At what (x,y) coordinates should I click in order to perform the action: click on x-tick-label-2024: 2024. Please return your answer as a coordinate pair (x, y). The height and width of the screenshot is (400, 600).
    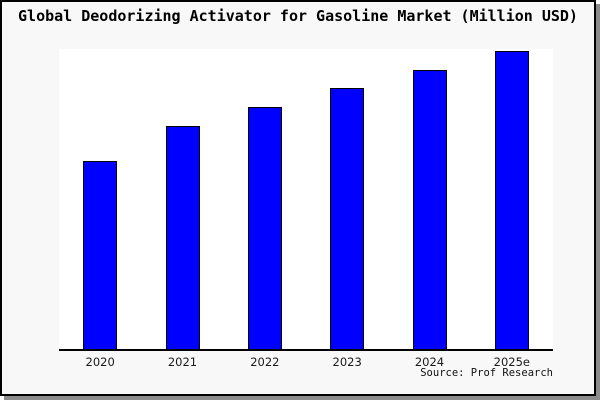
    Looking at the image, I should click on (429, 362).